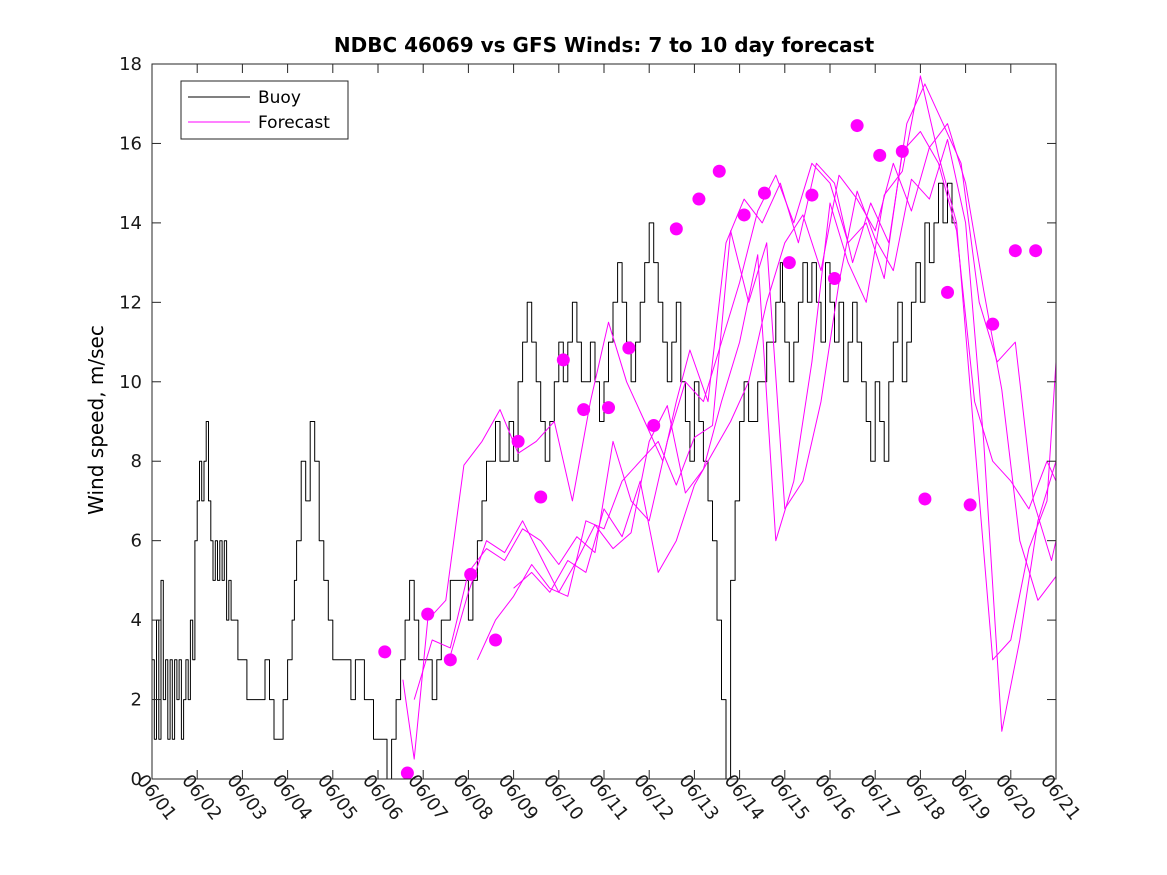 The width and height of the screenshot is (1167, 875). I want to click on y-tick-label: 14, so click(130, 223).